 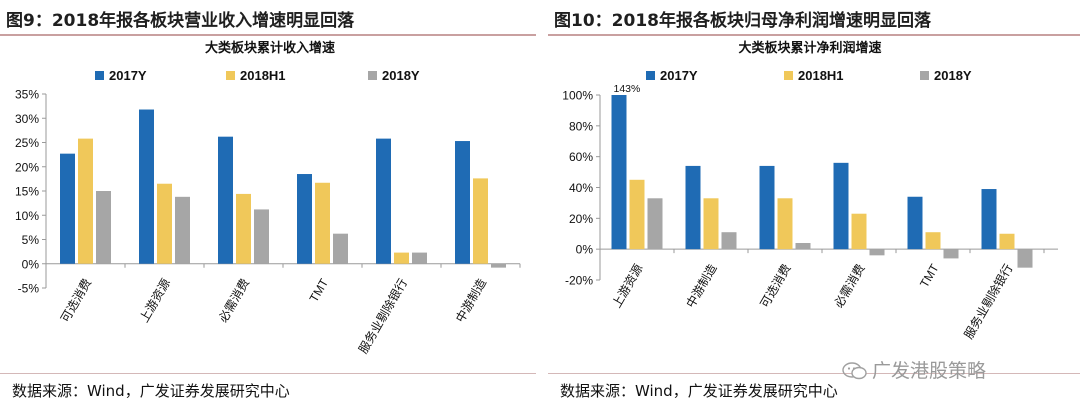 What do you see at coordinates (627, 89) in the screenshot?
I see `data-label: 143%` at bounding box center [627, 89].